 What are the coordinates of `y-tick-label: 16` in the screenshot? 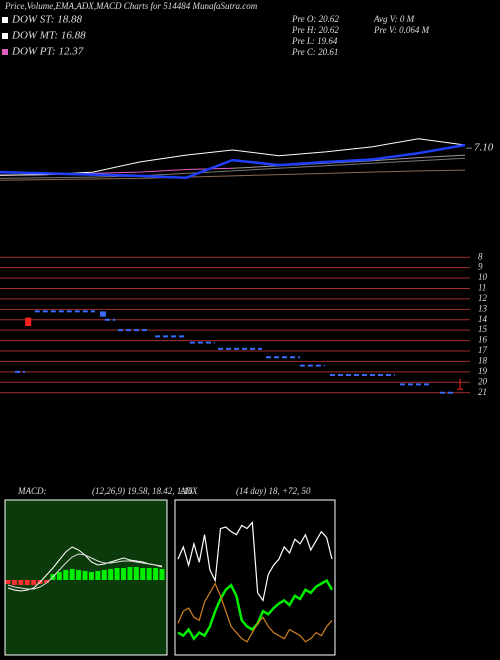 It's located at (483, 340).